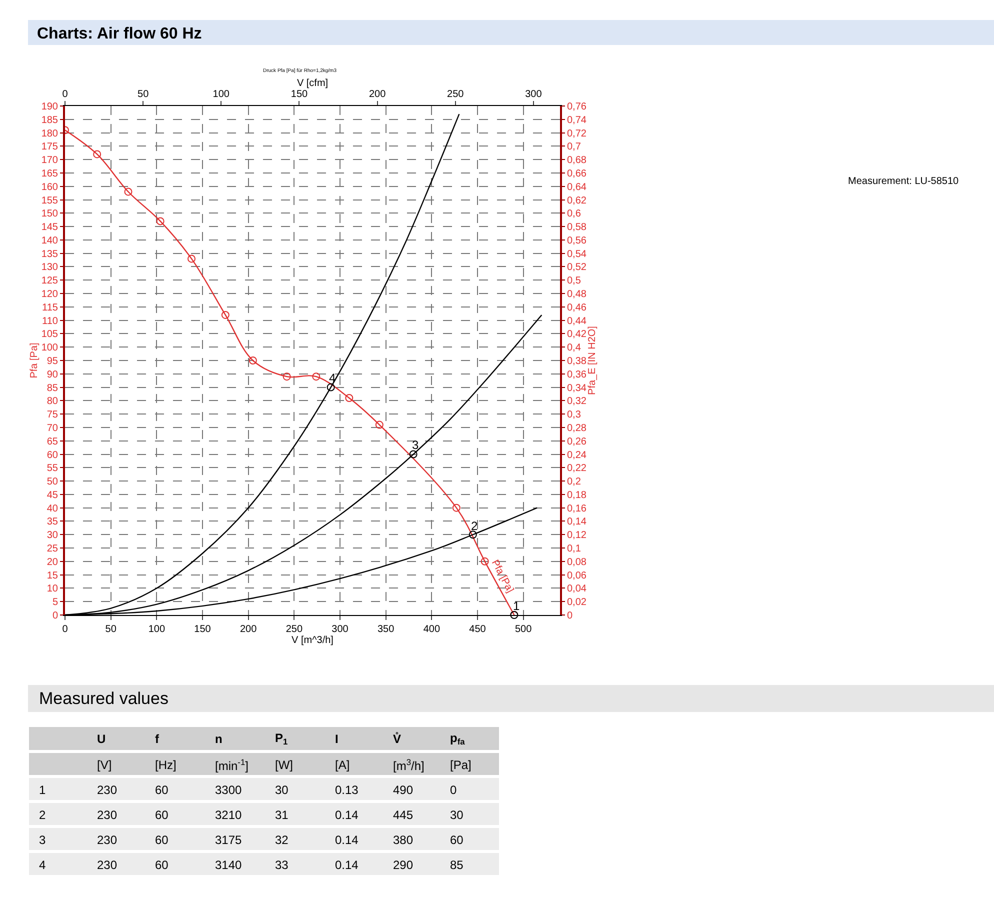  I want to click on annotation: Pfa [Pa], so click(502, 576).